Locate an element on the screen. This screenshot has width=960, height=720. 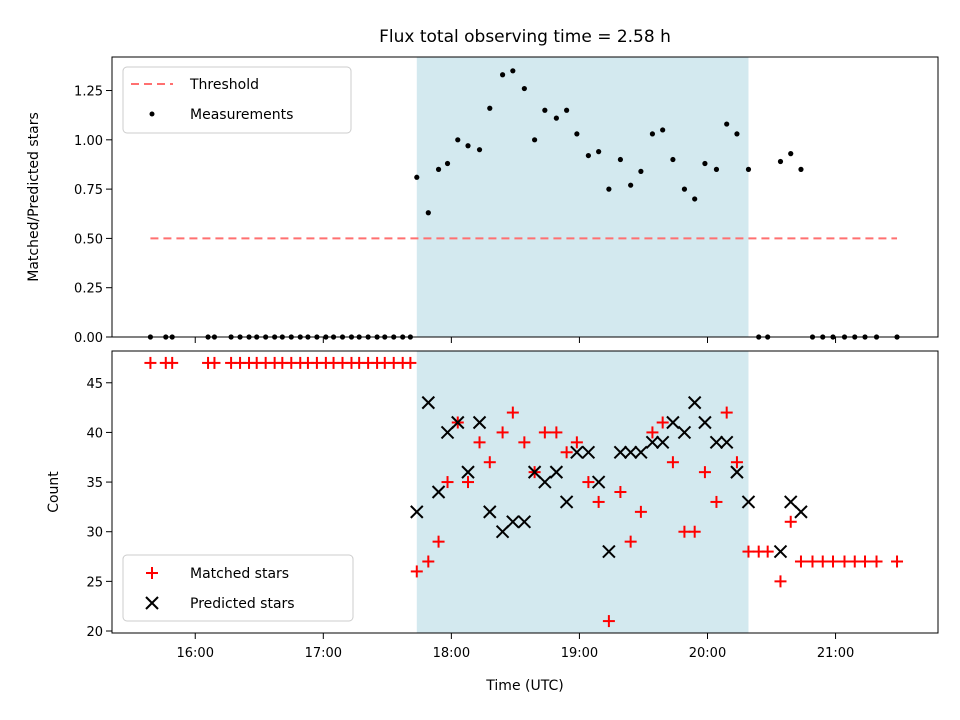
legend-predicted-label: Predicted stars is located at coordinates (242, 604).